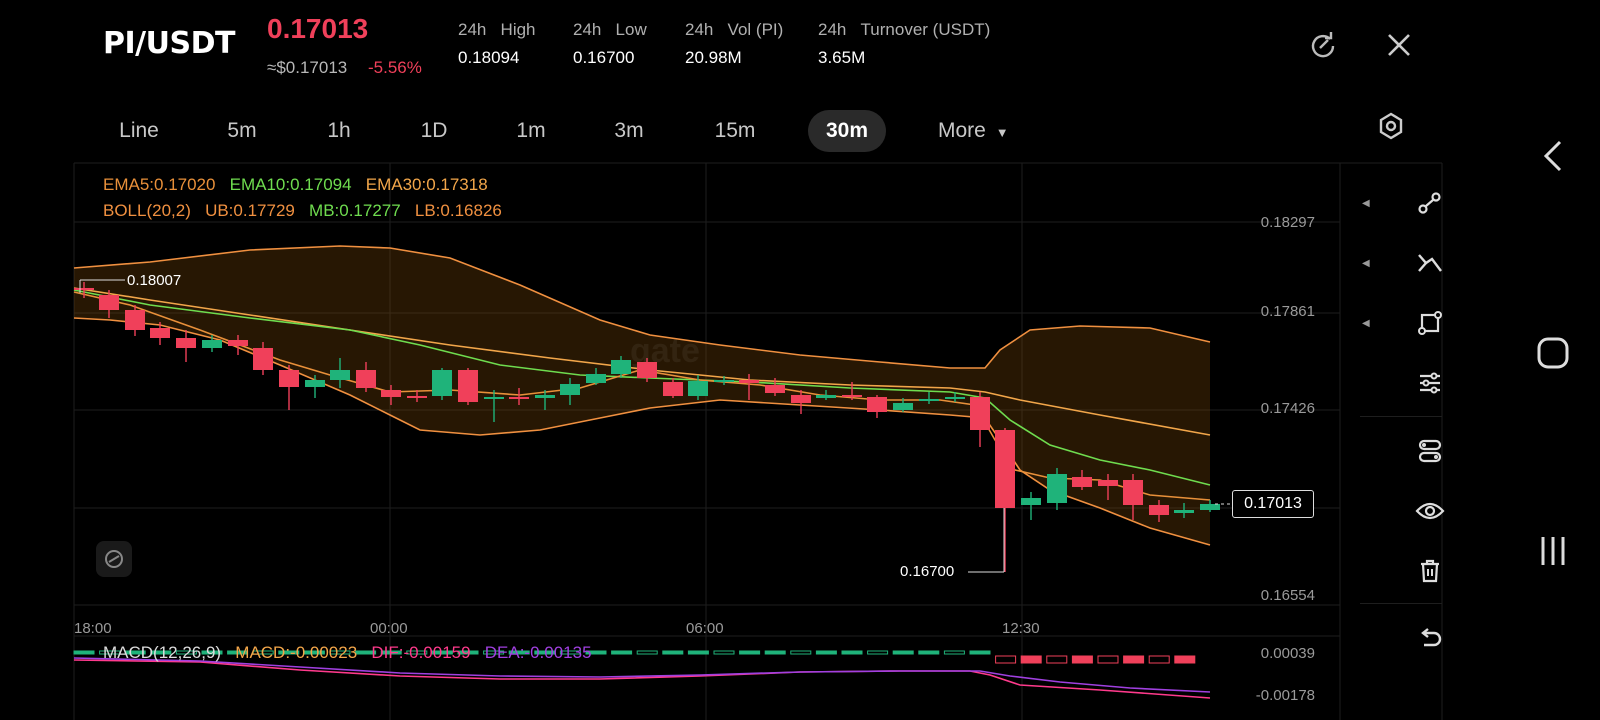 This screenshot has width=1600, height=720. I want to click on tab-3m: 3m, so click(629, 130).